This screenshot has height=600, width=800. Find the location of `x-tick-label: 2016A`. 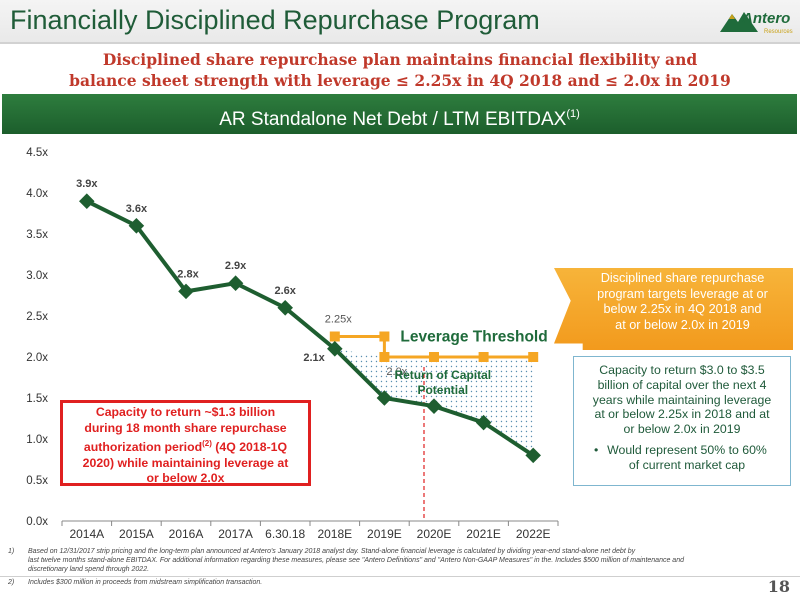

x-tick-label: 2016A is located at coordinates (186, 534).